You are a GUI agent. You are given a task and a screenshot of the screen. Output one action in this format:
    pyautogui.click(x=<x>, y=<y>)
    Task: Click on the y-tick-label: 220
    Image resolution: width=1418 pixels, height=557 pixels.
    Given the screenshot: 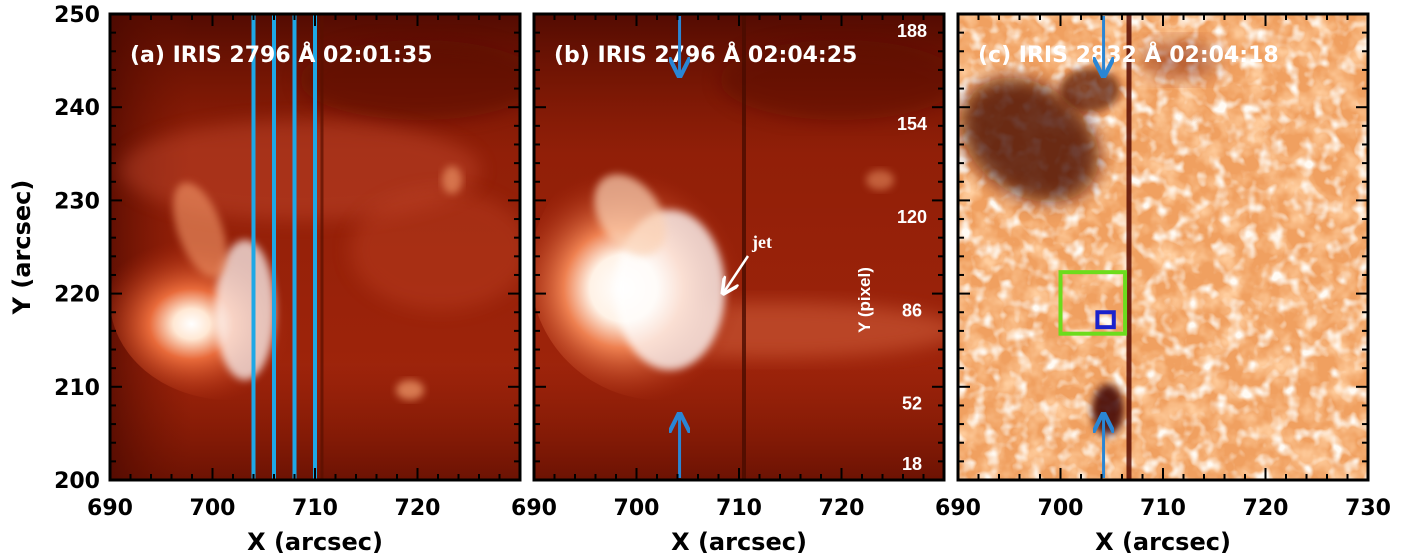 What is the action you would take?
    pyautogui.click(x=77, y=295)
    